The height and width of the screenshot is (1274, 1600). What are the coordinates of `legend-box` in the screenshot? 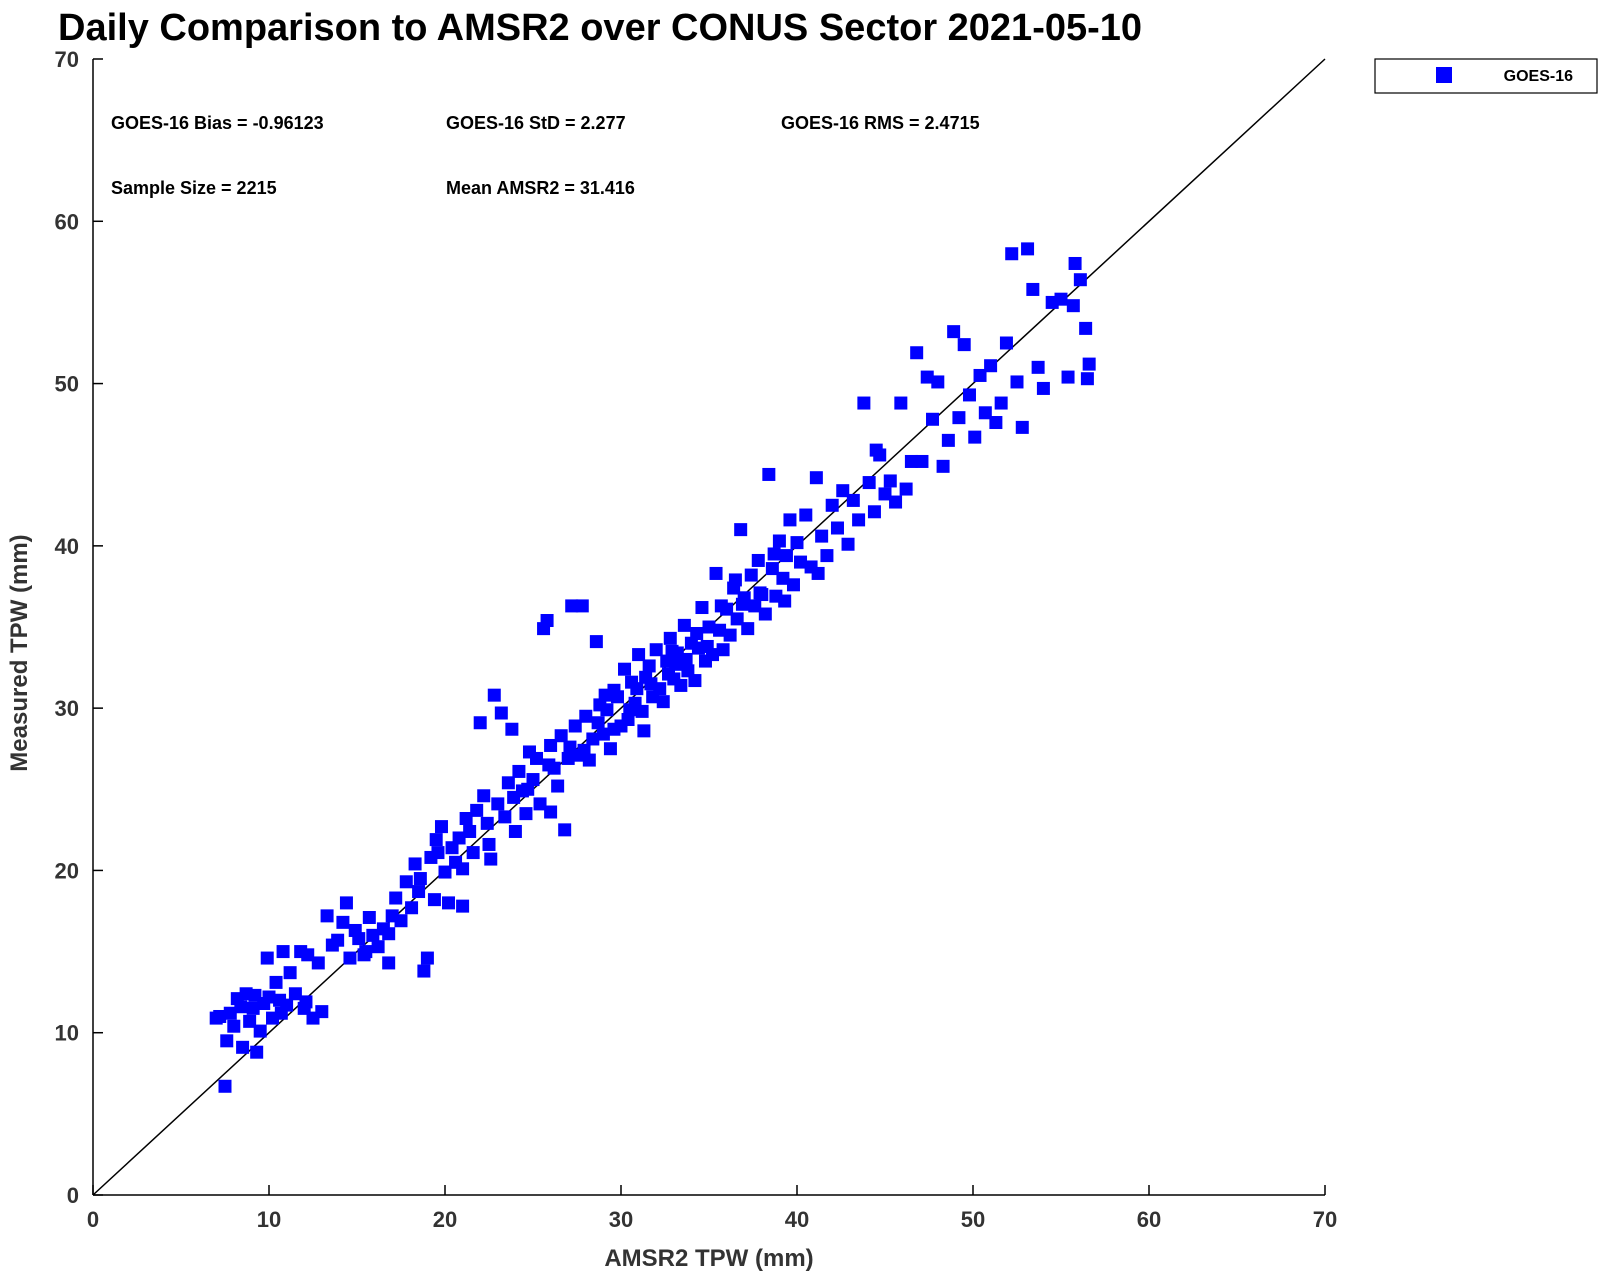 It's located at (1486, 76).